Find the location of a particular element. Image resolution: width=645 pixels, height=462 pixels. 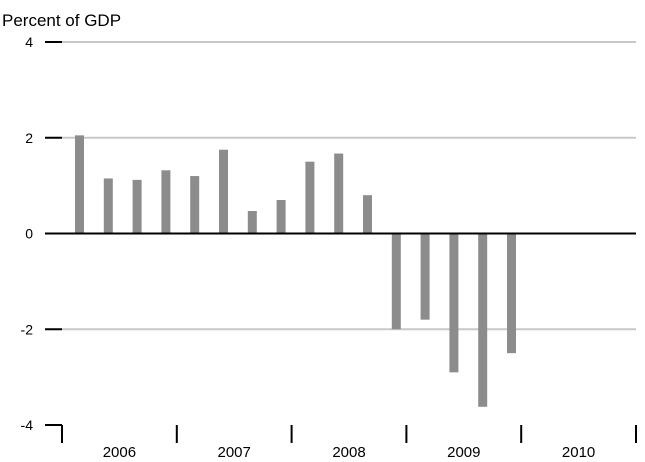

x-axis: 2006 2007 2008 2009 2010 is located at coordinates (349, 443).